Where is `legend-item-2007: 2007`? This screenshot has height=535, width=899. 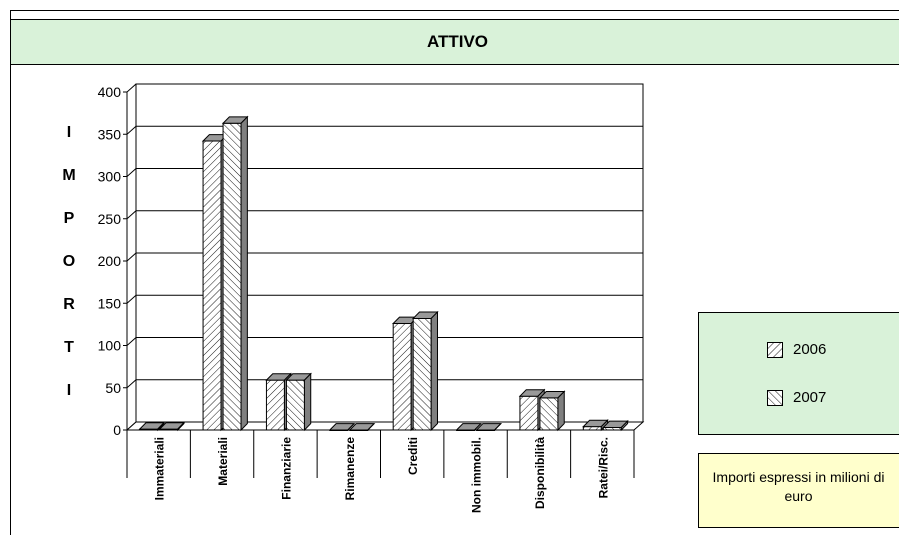 legend-item-2007: 2007 is located at coordinates (796, 397).